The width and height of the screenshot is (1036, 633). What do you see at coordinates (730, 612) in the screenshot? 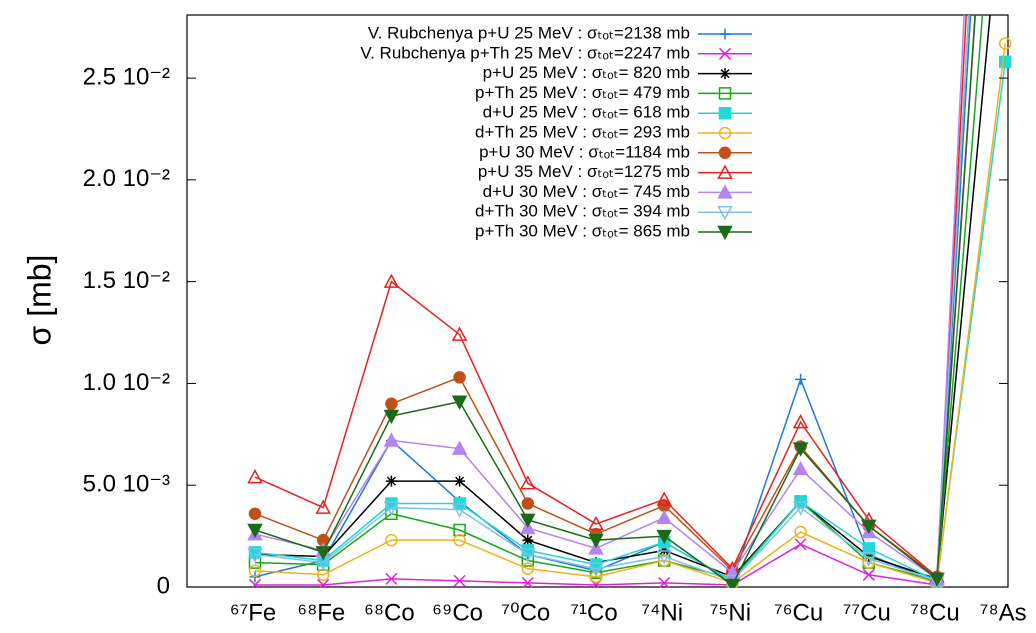
I see `x-tick-label: ⁷⁵Ni` at bounding box center [730, 612].